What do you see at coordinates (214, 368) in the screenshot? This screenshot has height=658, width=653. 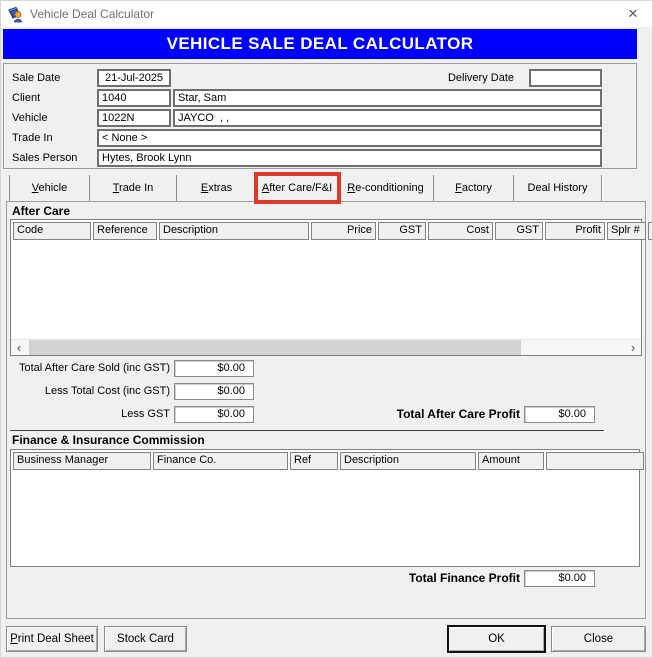 I see `total-sold-value: $0.00` at bounding box center [214, 368].